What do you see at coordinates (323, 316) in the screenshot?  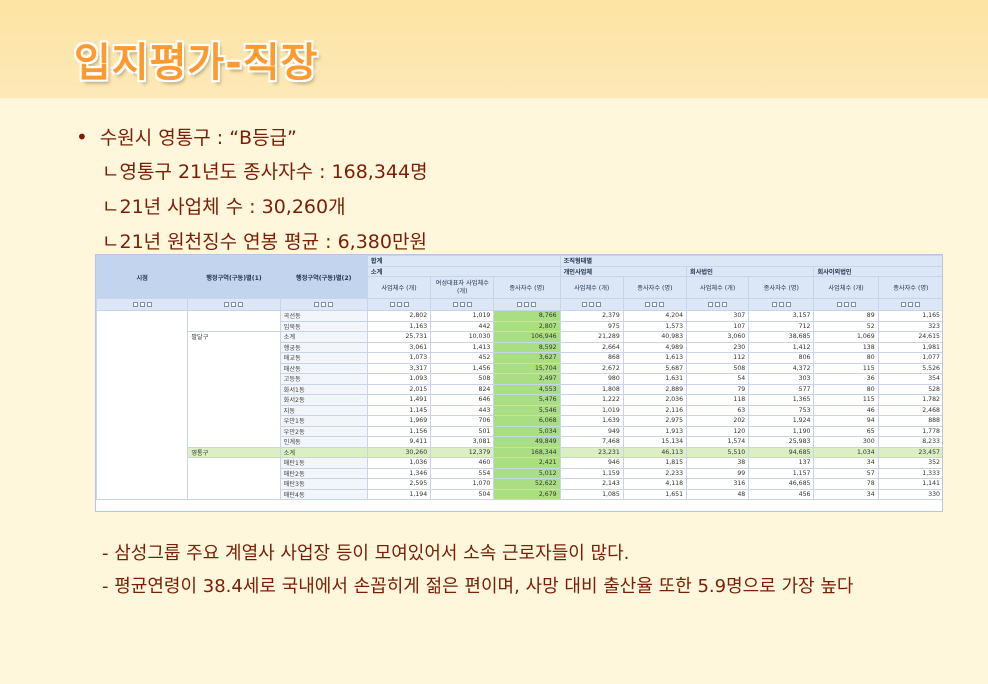 I see `dong-cell: 곡선동` at bounding box center [323, 316].